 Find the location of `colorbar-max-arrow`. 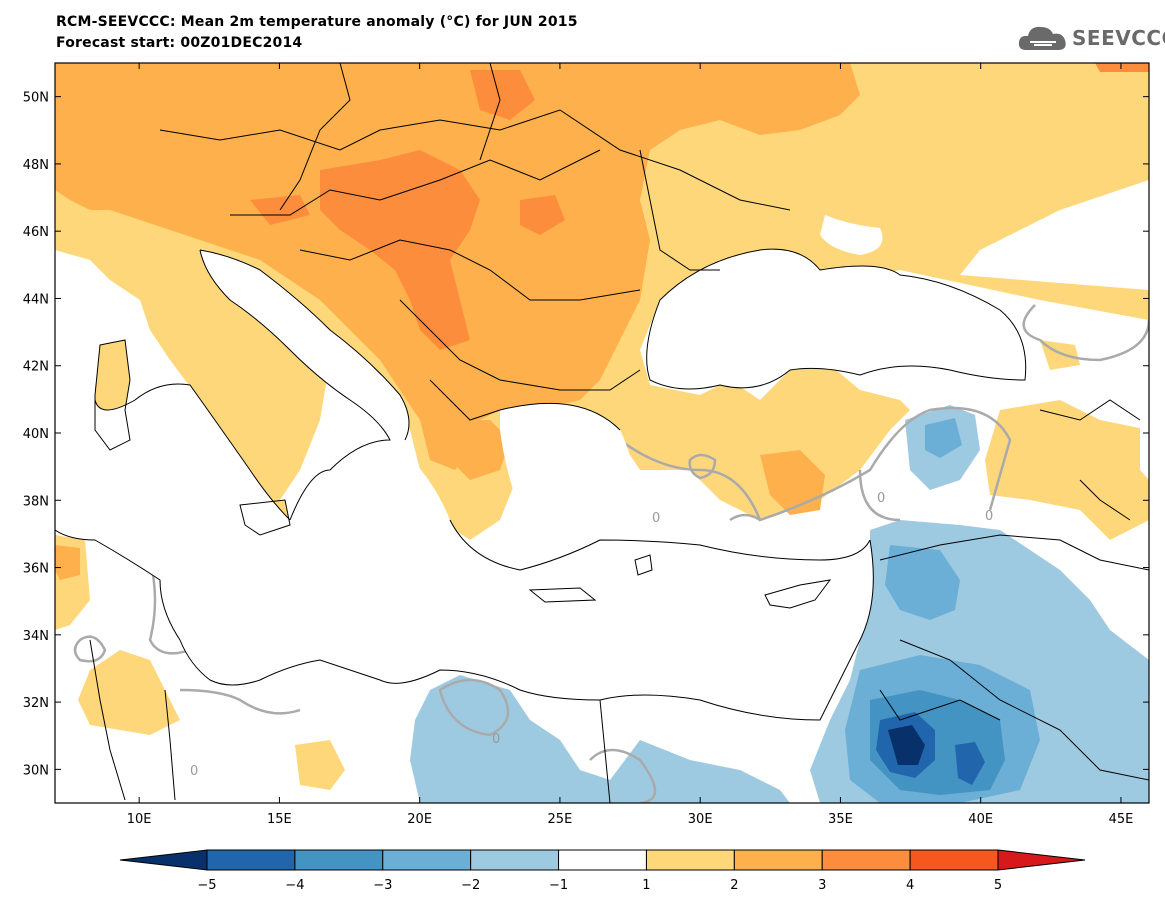

colorbar-max-arrow is located at coordinates (1041, 860).